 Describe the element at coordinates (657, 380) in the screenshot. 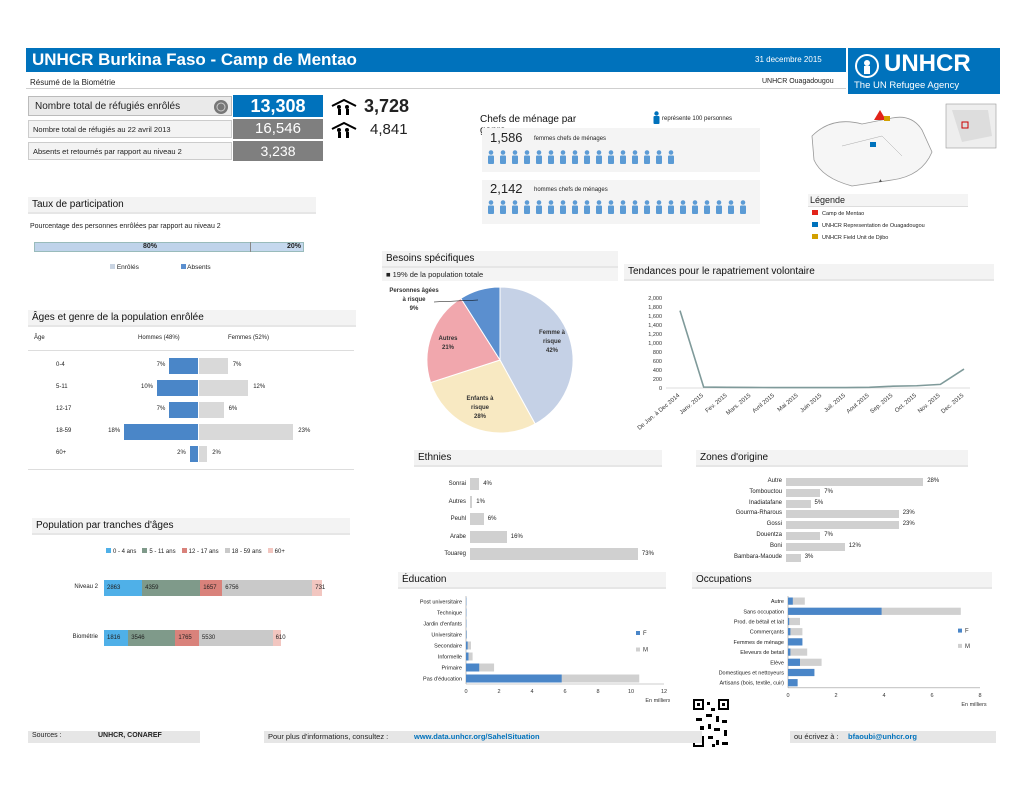

I see `trend-ytick: 200` at that location.